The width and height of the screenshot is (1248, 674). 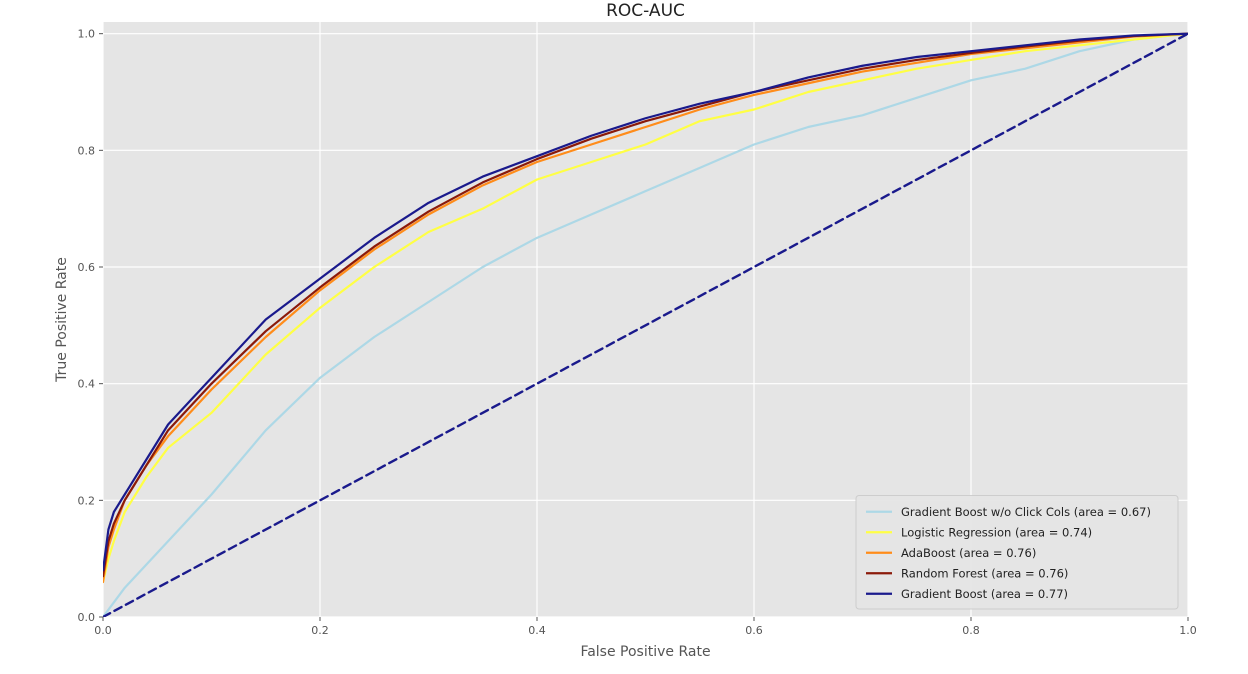 I want to click on y-axis-label: True Positive Rate, so click(x=62, y=320).